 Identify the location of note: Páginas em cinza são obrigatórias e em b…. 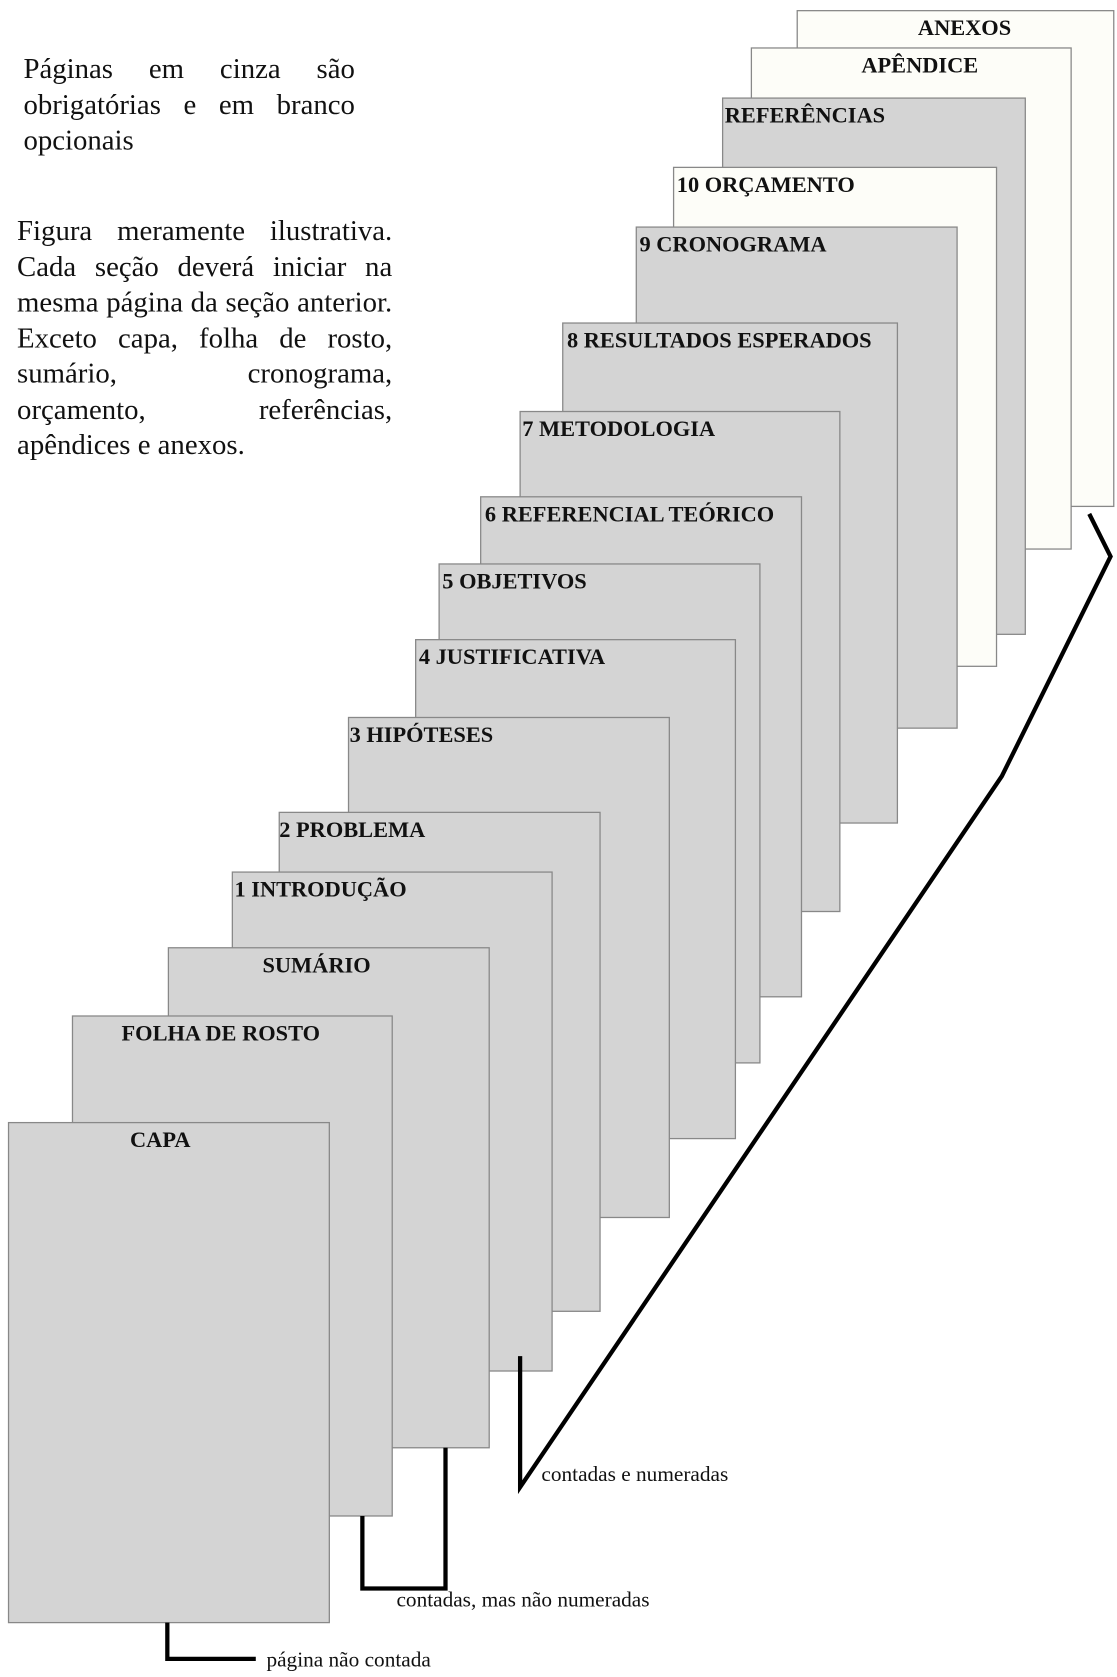
(189, 104).